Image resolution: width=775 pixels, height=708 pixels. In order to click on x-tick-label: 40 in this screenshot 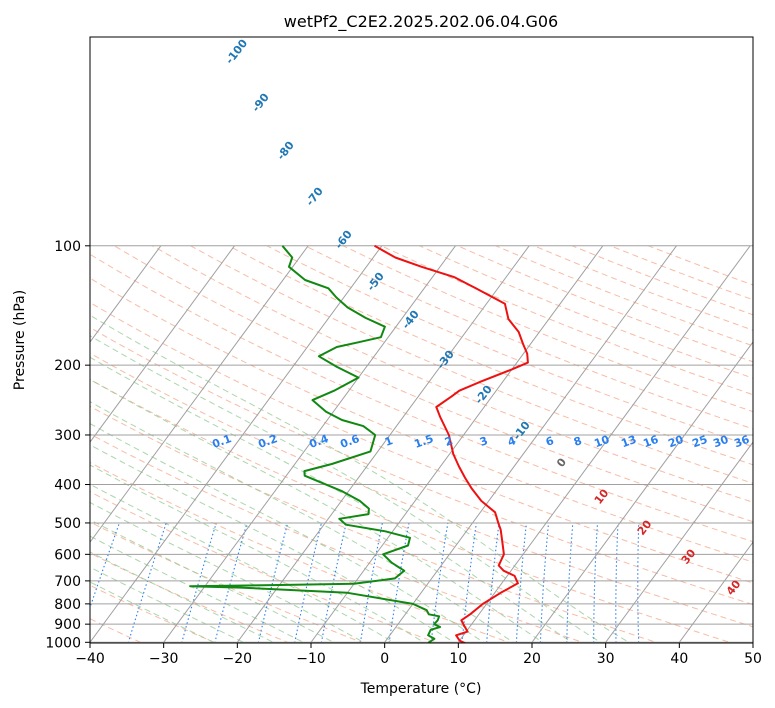, I will do `click(679, 659)`.